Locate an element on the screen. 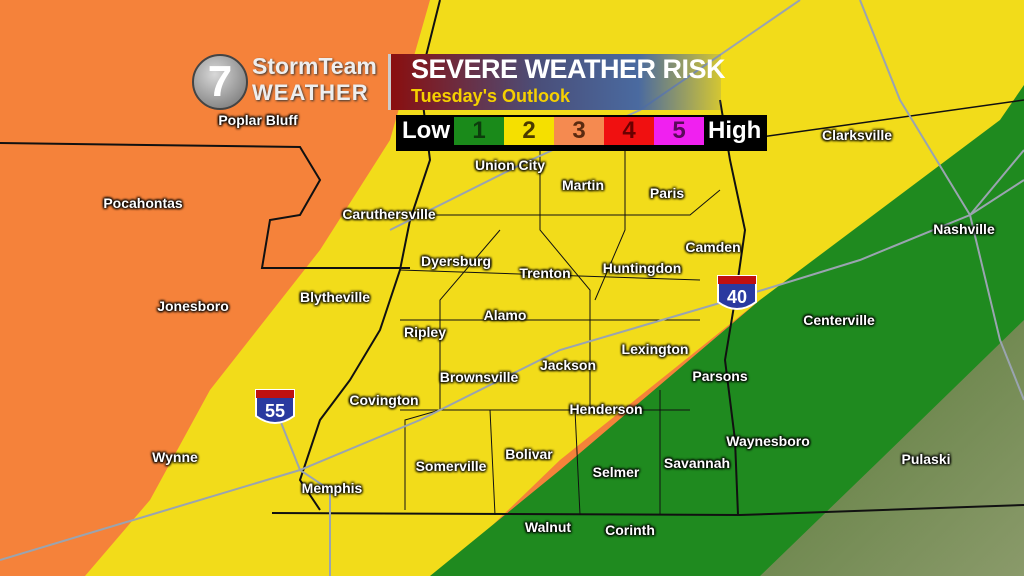 Image resolution: width=1024 pixels, height=576 pixels. city-label: Bolivar is located at coordinates (529, 454).